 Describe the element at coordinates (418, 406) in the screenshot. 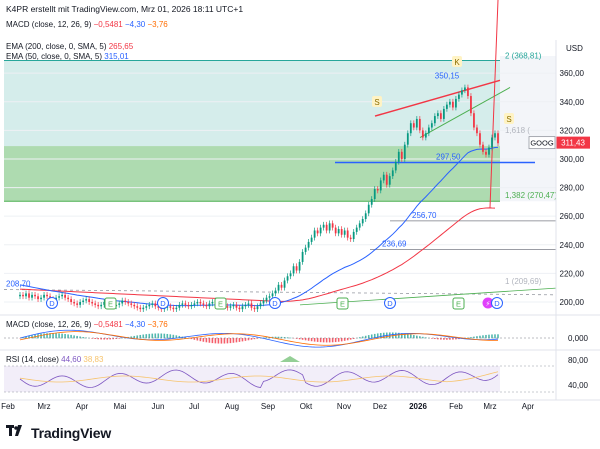

I see `time-tick-label: 2026` at that location.